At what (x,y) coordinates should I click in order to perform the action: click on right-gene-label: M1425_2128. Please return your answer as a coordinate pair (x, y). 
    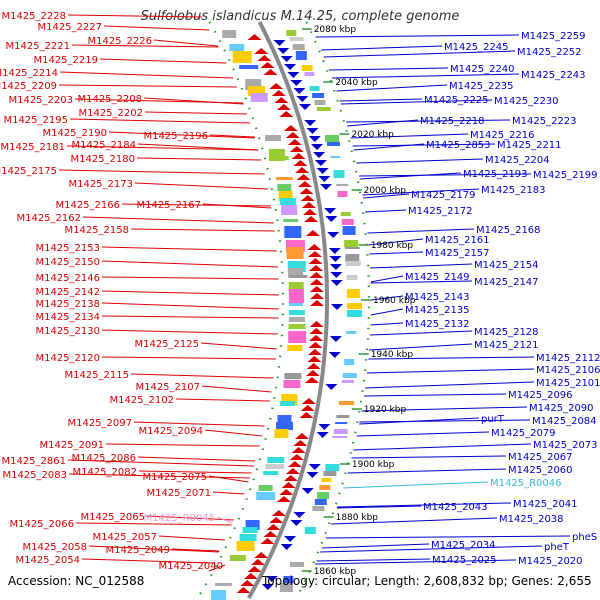
    Looking at the image, I should click on (506, 332).